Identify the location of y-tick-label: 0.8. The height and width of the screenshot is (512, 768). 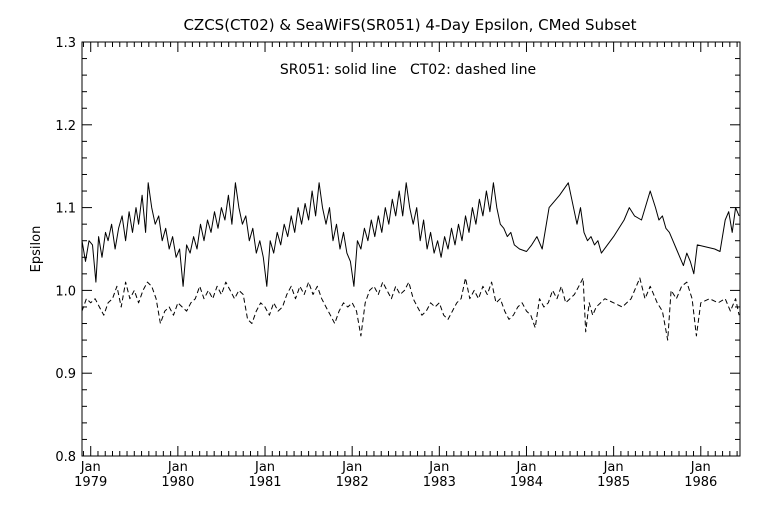
(65, 457).